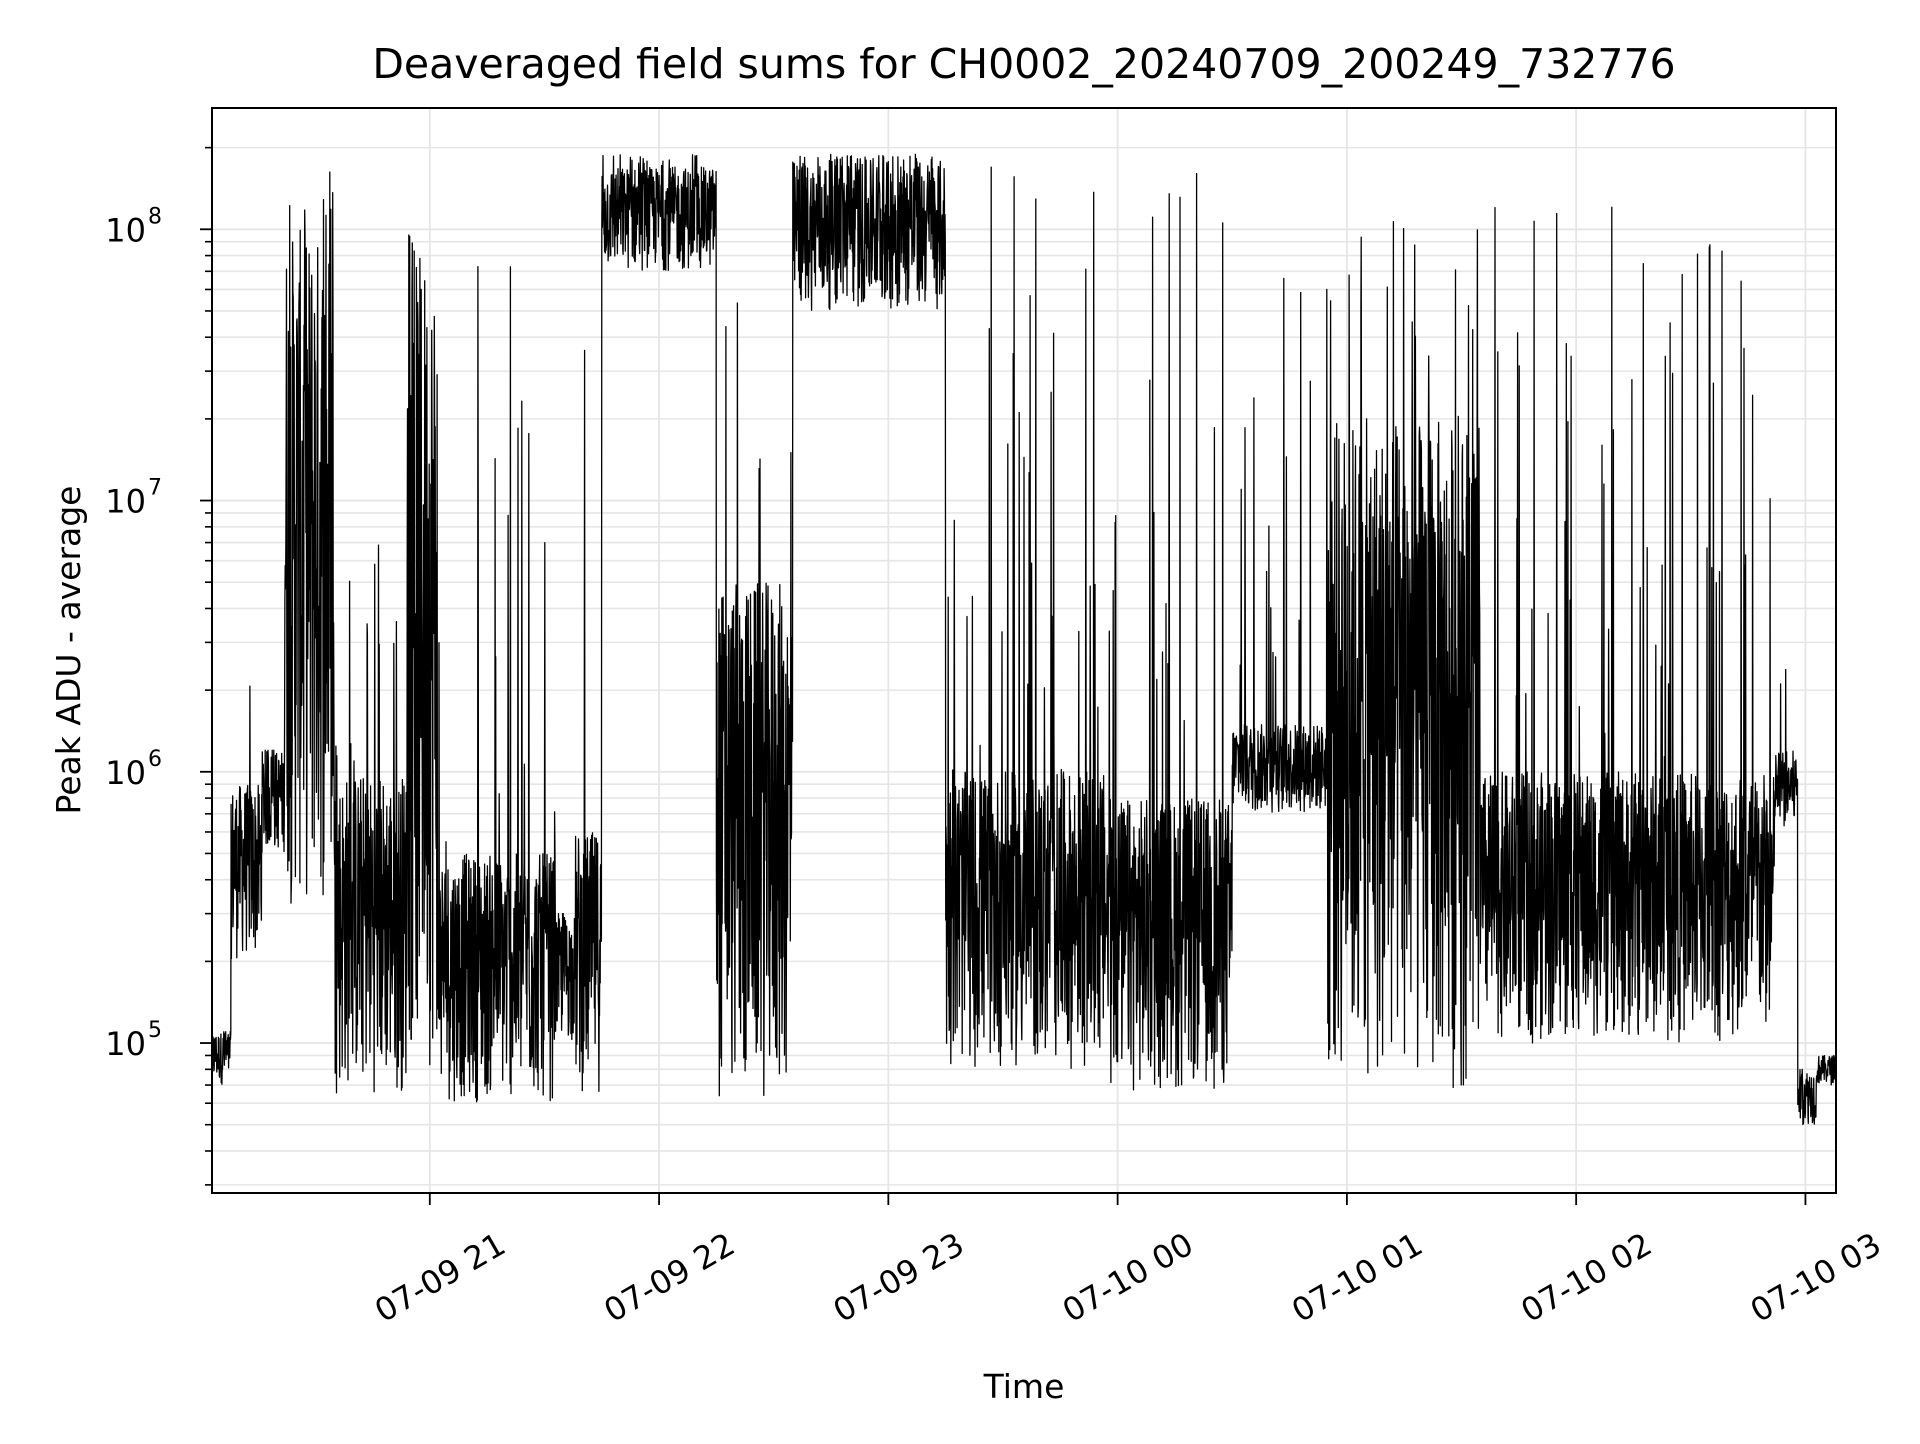  I want to click on x-axis-label: Time, so click(1024, 1386).